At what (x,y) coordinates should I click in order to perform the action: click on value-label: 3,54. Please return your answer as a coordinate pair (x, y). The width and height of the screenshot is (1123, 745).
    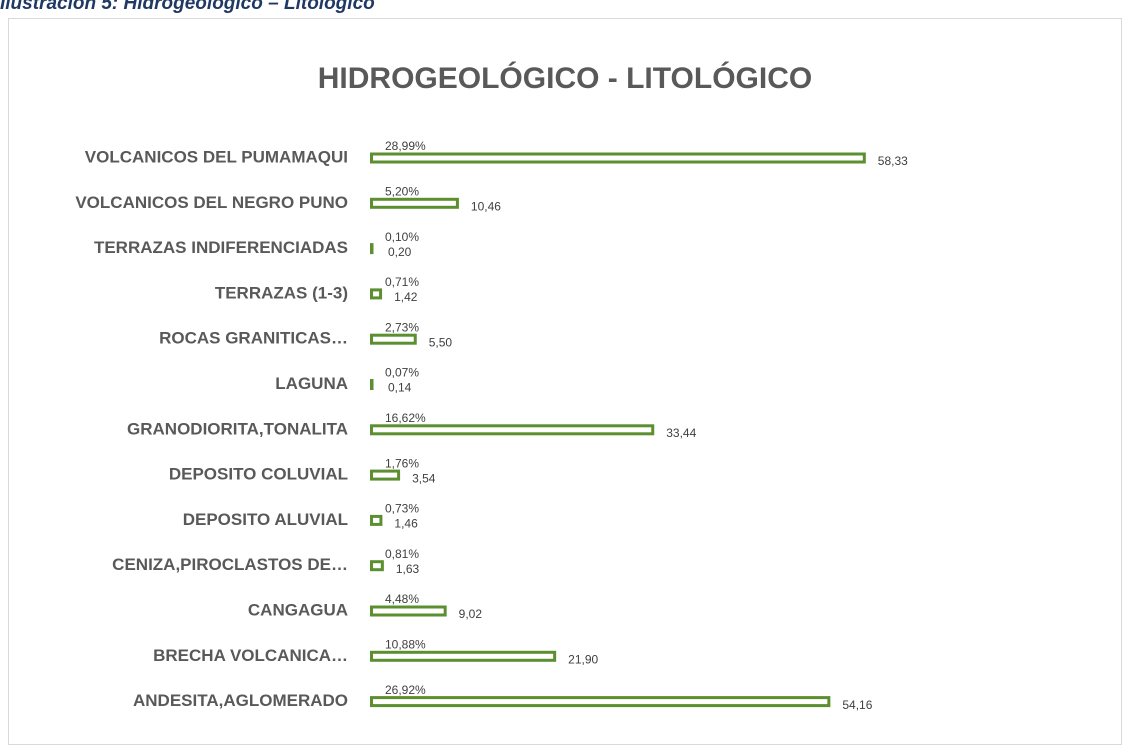
    Looking at the image, I should click on (424, 478).